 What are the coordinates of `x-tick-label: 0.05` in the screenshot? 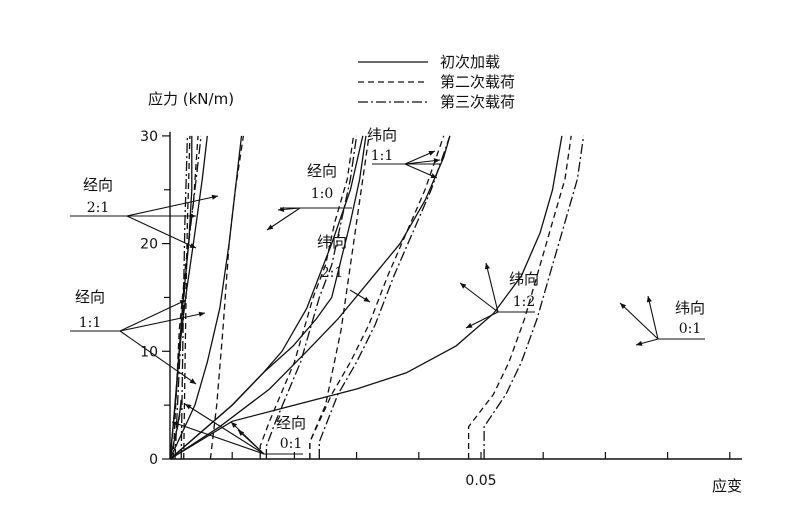 It's located at (480, 481).